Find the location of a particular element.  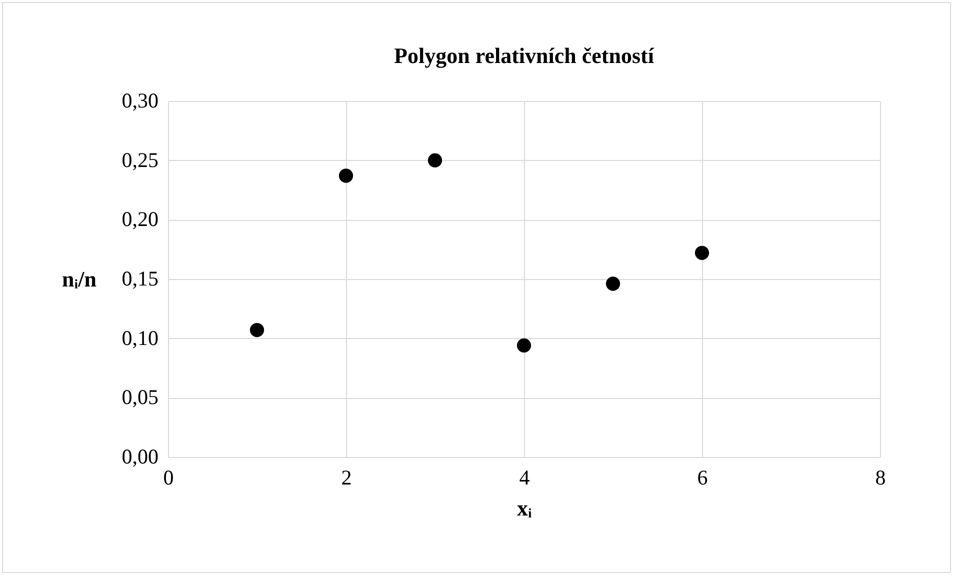

y-tick-label: 0,15 is located at coordinates (140, 278).